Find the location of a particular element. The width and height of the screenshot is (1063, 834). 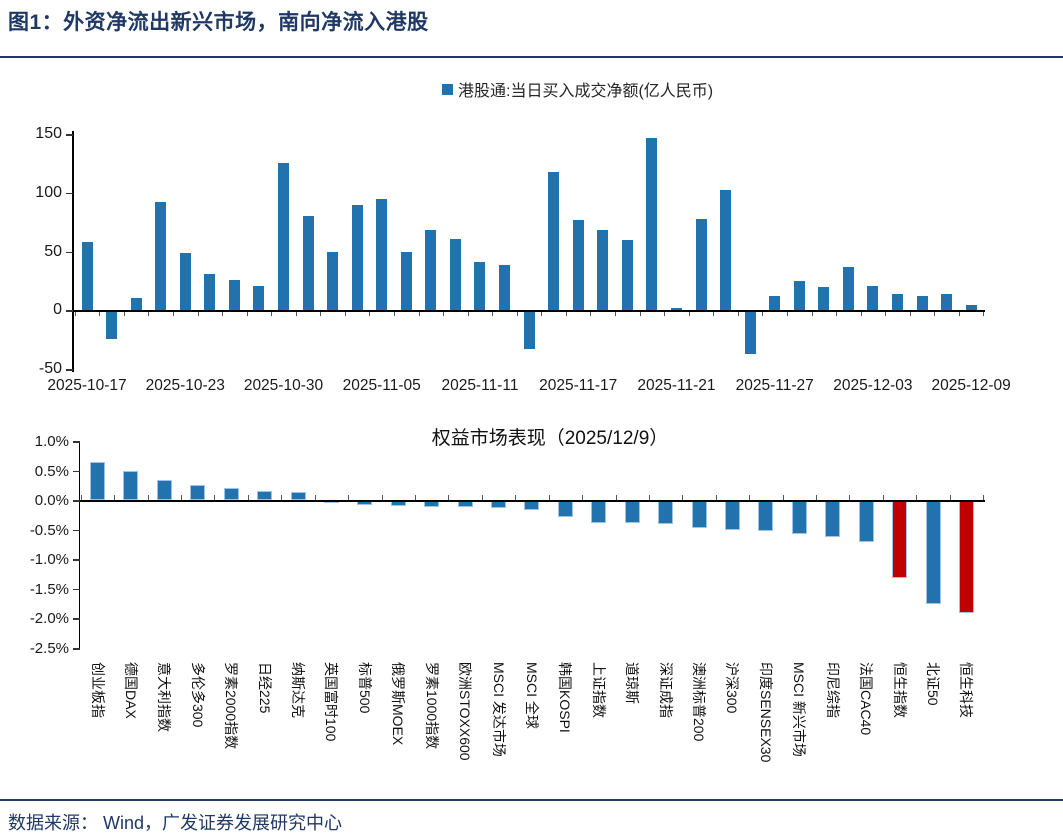

x-tick-label: 2025-10-30 is located at coordinates (283, 385).